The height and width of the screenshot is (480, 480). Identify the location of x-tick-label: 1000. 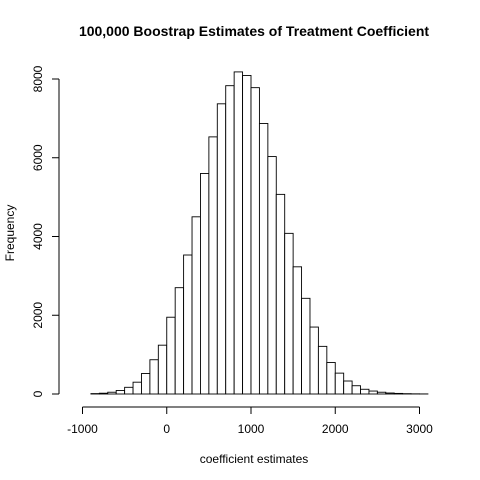
(251, 429).